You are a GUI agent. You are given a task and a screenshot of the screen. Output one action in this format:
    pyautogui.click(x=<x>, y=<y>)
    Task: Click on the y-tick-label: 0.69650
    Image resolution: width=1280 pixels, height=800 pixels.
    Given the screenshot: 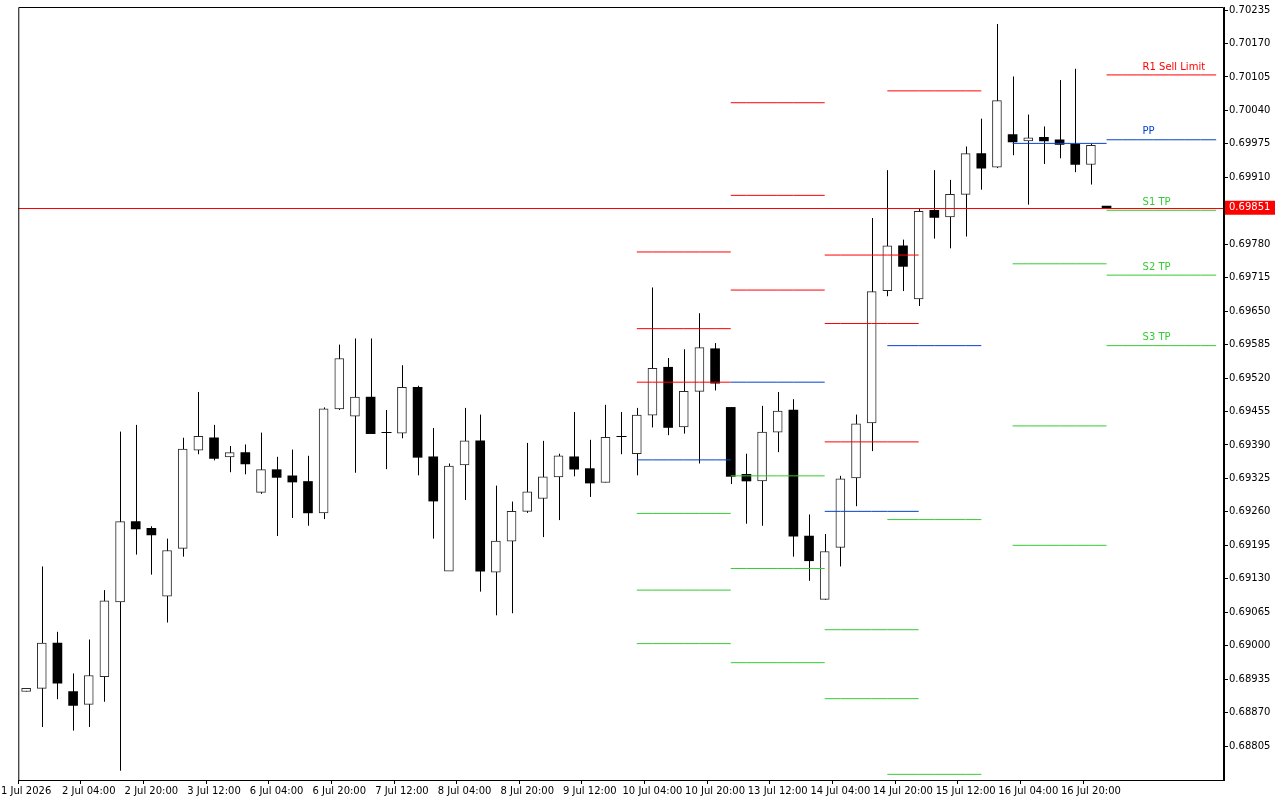 What is the action you would take?
    pyautogui.click(x=1250, y=310)
    